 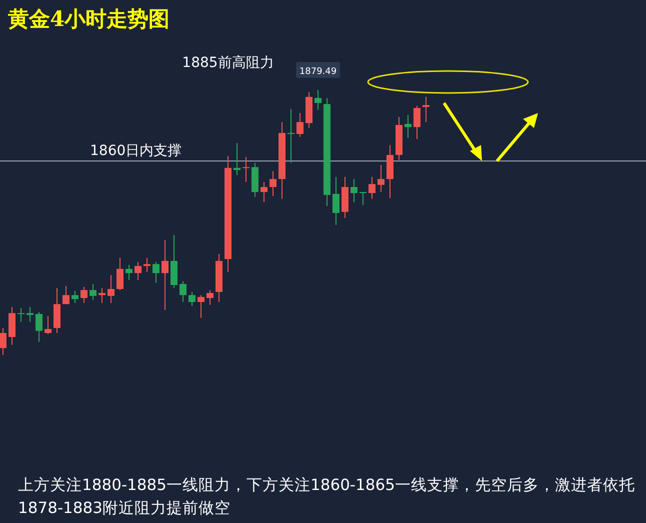 I want to click on text: 1885前高阻力, so click(x=228, y=63).